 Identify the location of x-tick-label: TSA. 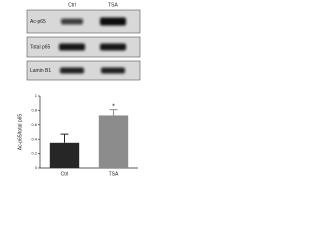
(114, 174).